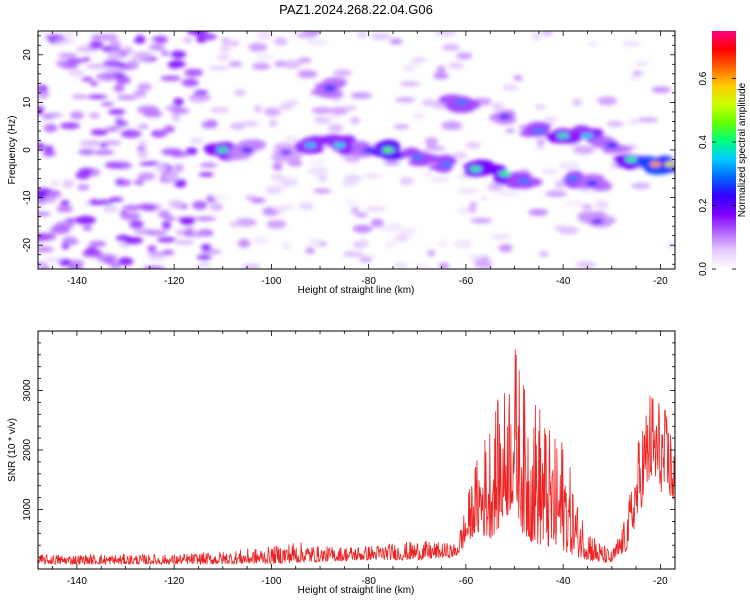 The width and height of the screenshot is (750, 600). I want to click on figure-title: PAZ1.2024.268.22.04.G06, so click(356, 9).